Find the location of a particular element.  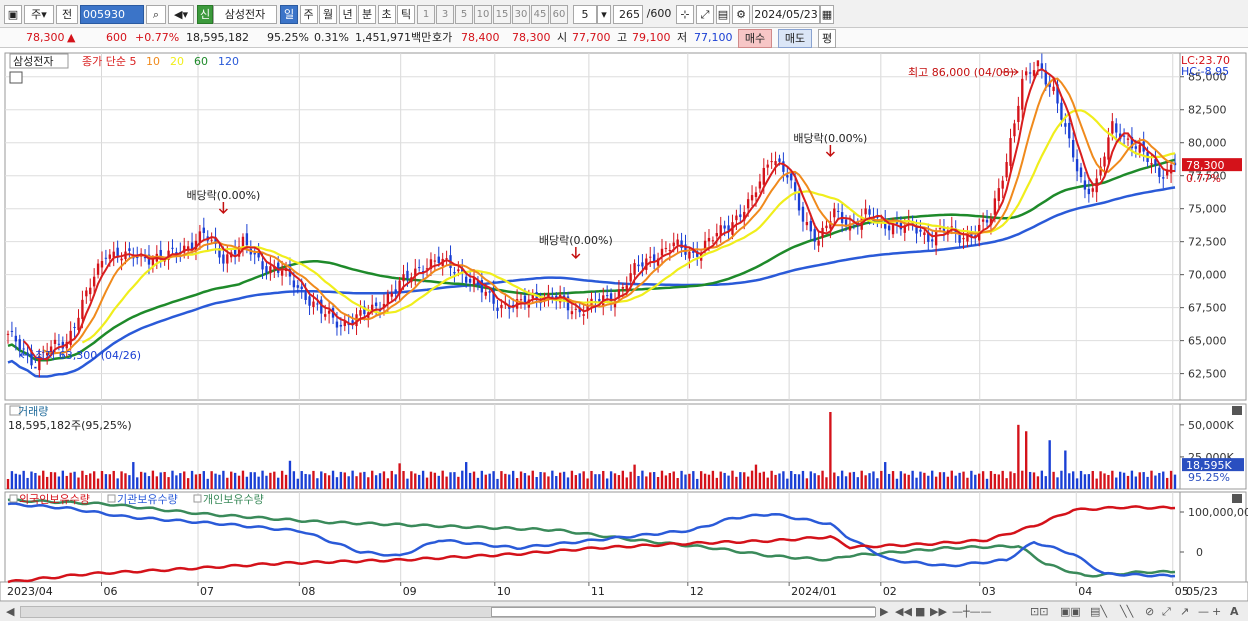

low-label: 저 is located at coordinates (682, 37).